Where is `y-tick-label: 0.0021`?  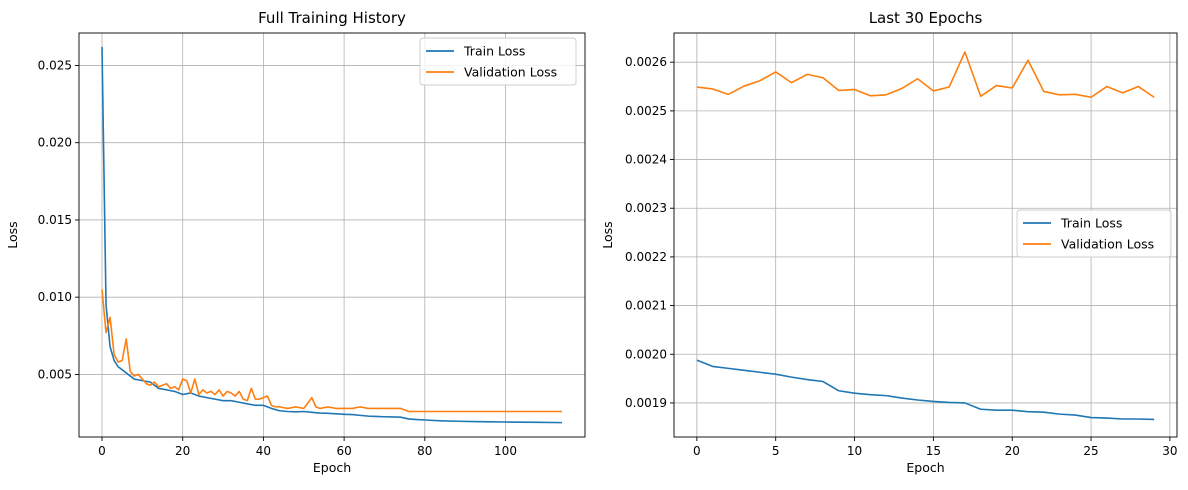
y-tick-label: 0.0021 is located at coordinates (646, 306).